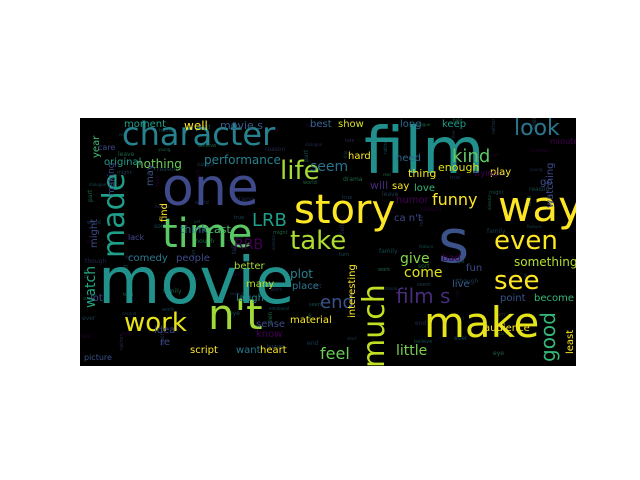  What do you see at coordinates (129, 313) in the screenshot?
I see `filler-word: second` at bounding box center [129, 313].